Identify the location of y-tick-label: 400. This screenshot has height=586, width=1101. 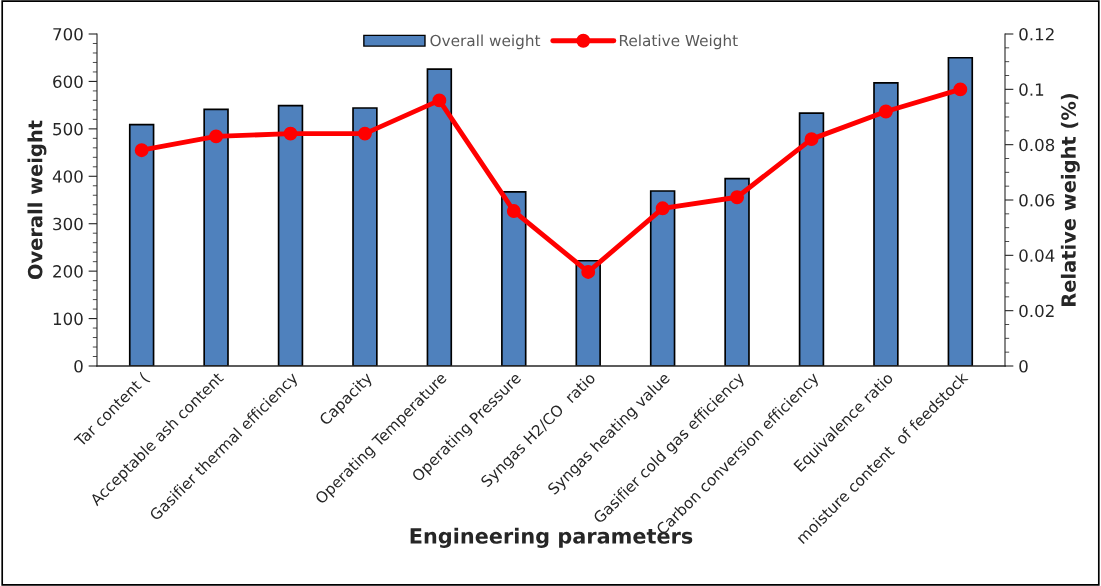
(67, 176).